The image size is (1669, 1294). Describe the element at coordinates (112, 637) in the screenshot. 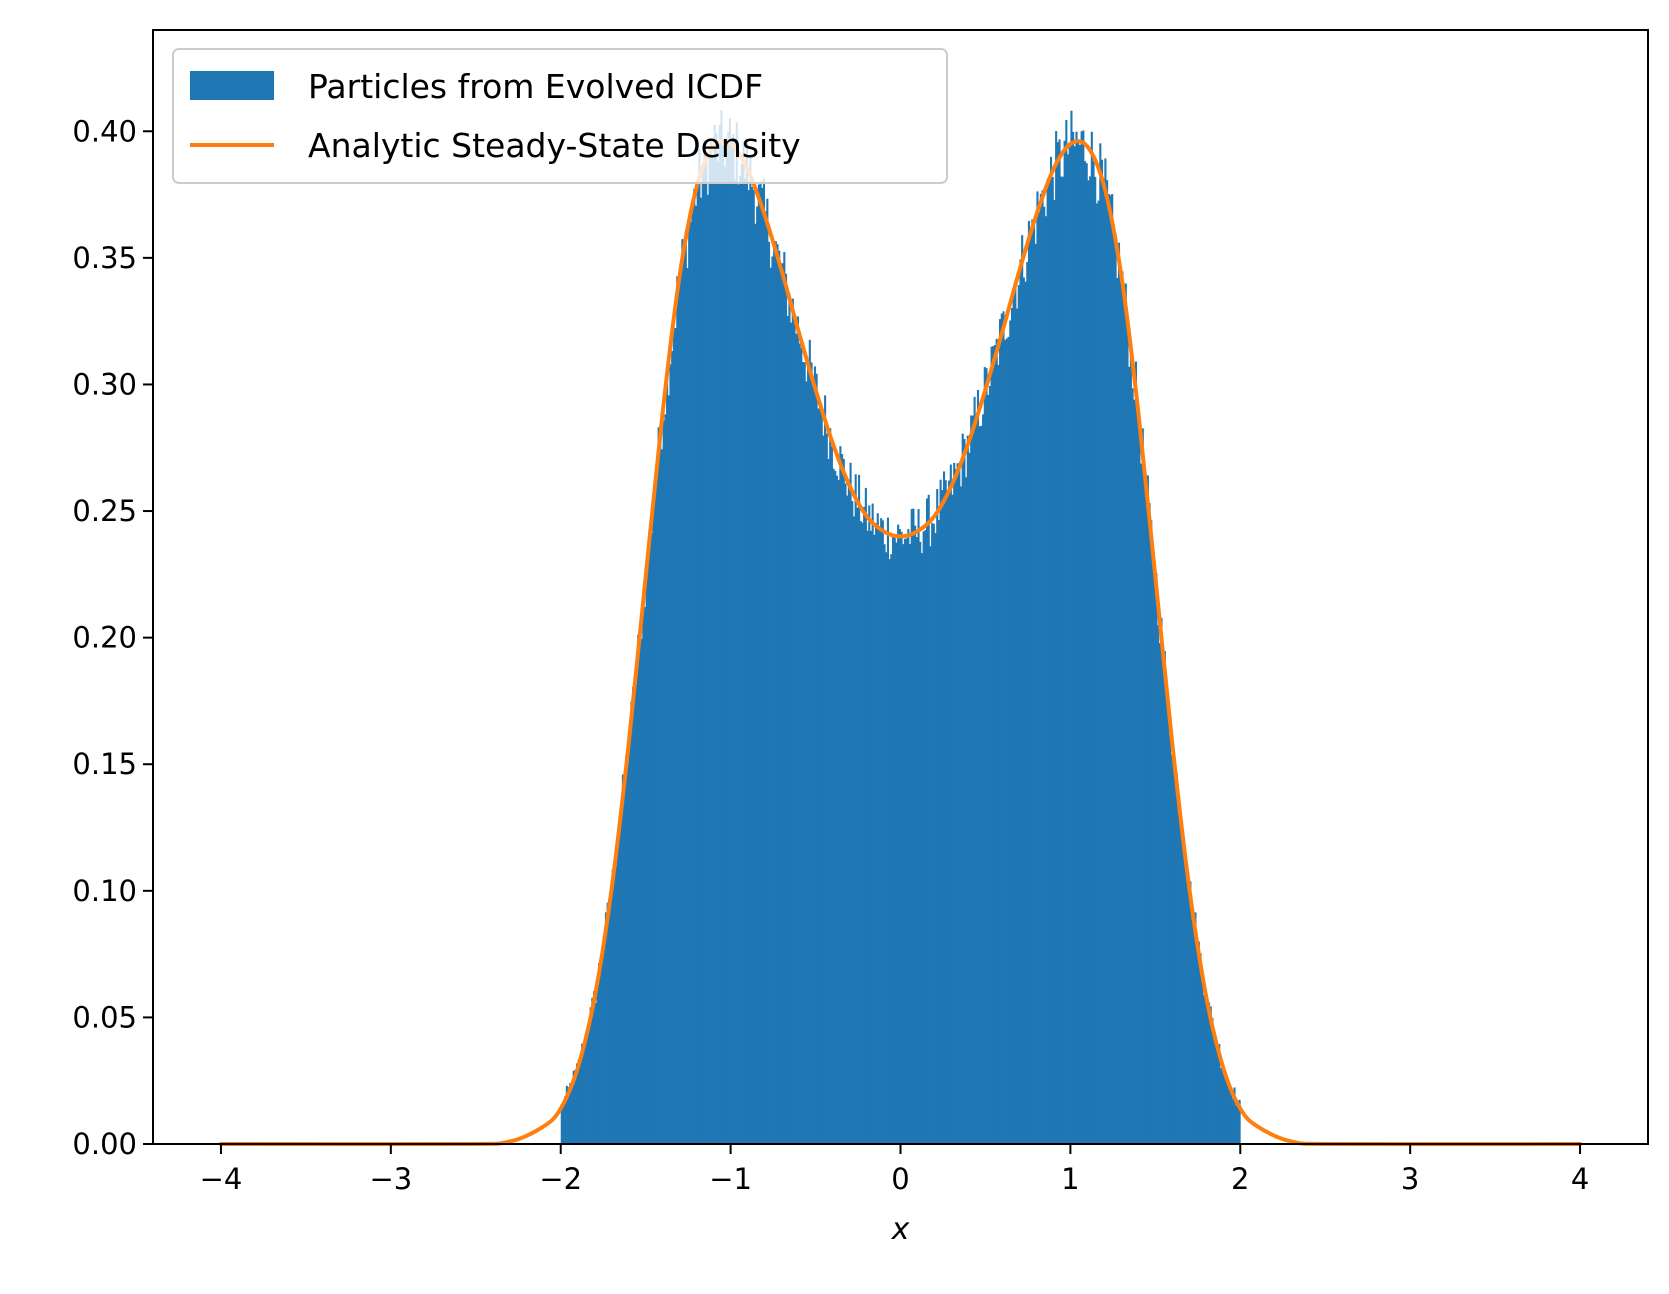

I see `y-axis-ticks: 0.00 0.05 0.10 0.15 0.20 0.25 0.30 0.35 0.40` at that location.